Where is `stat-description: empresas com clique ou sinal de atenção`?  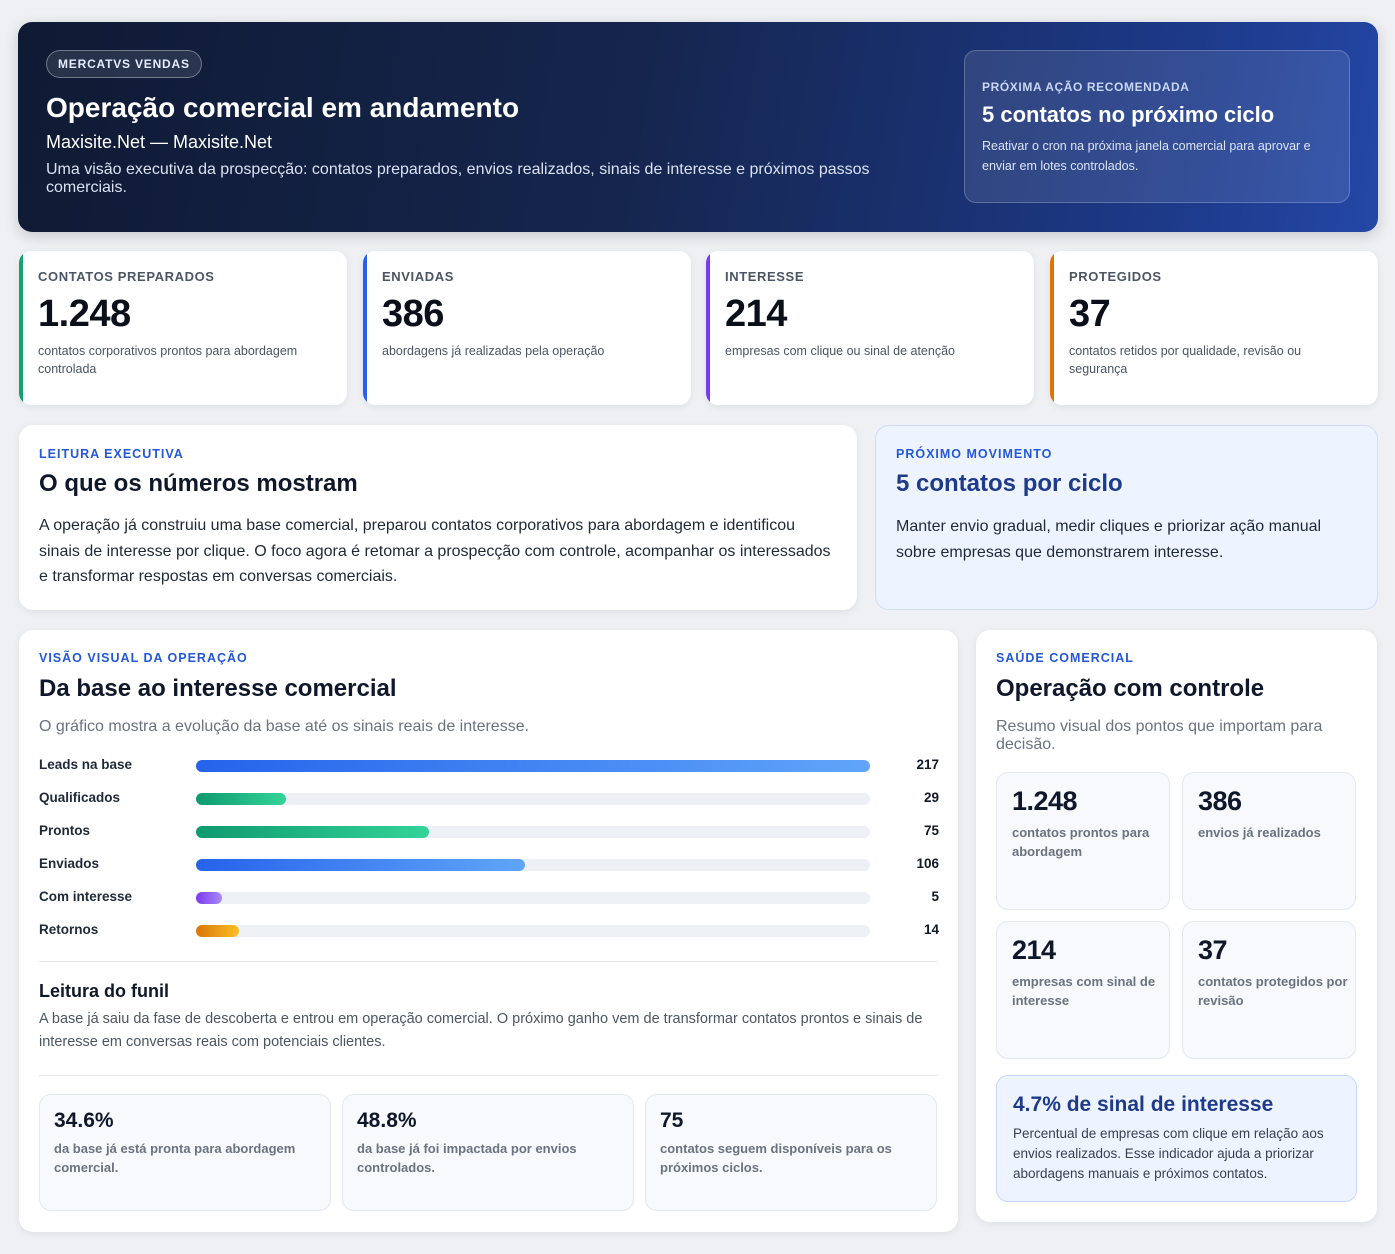 stat-description: empresas com clique ou sinal de atenção is located at coordinates (840, 351).